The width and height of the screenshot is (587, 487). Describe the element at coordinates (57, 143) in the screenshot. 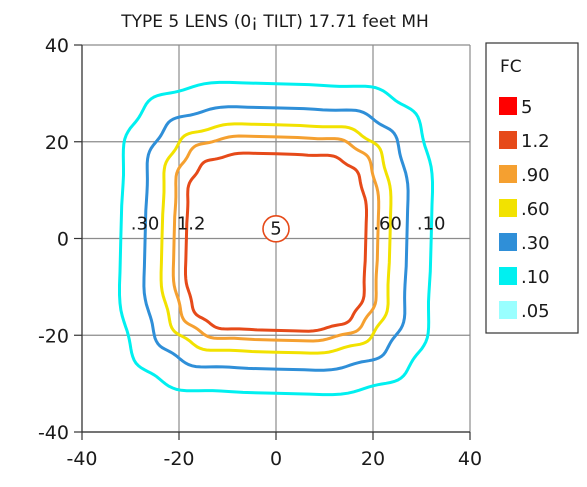

I see `y-tick-label: 20` at that location.